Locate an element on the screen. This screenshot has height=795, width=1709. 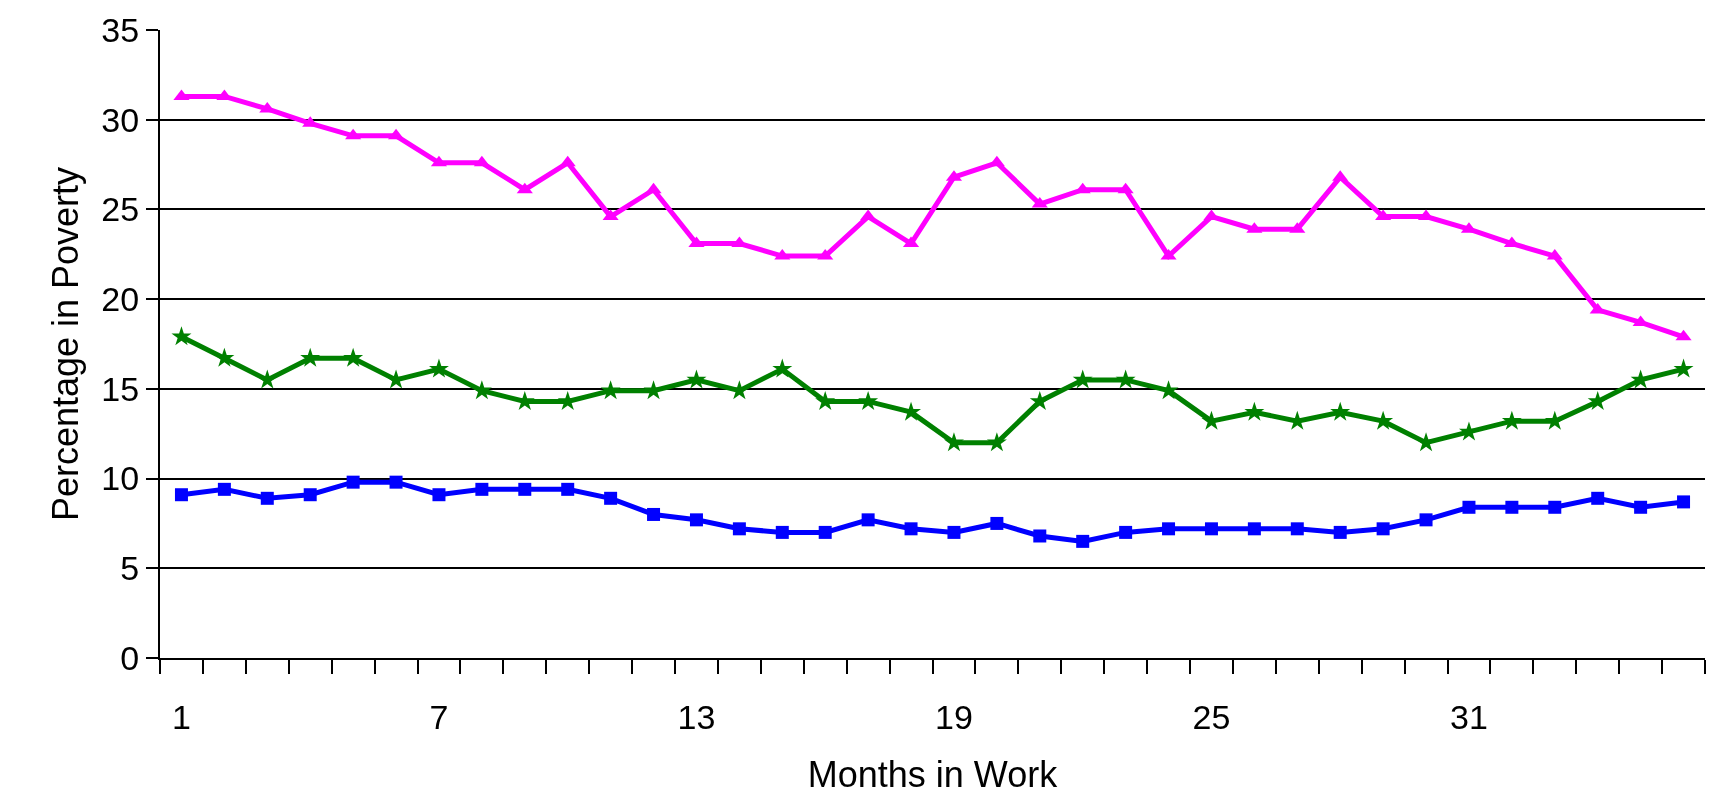
x-axis-title: Months in Work is located at coordinates (933, 774).